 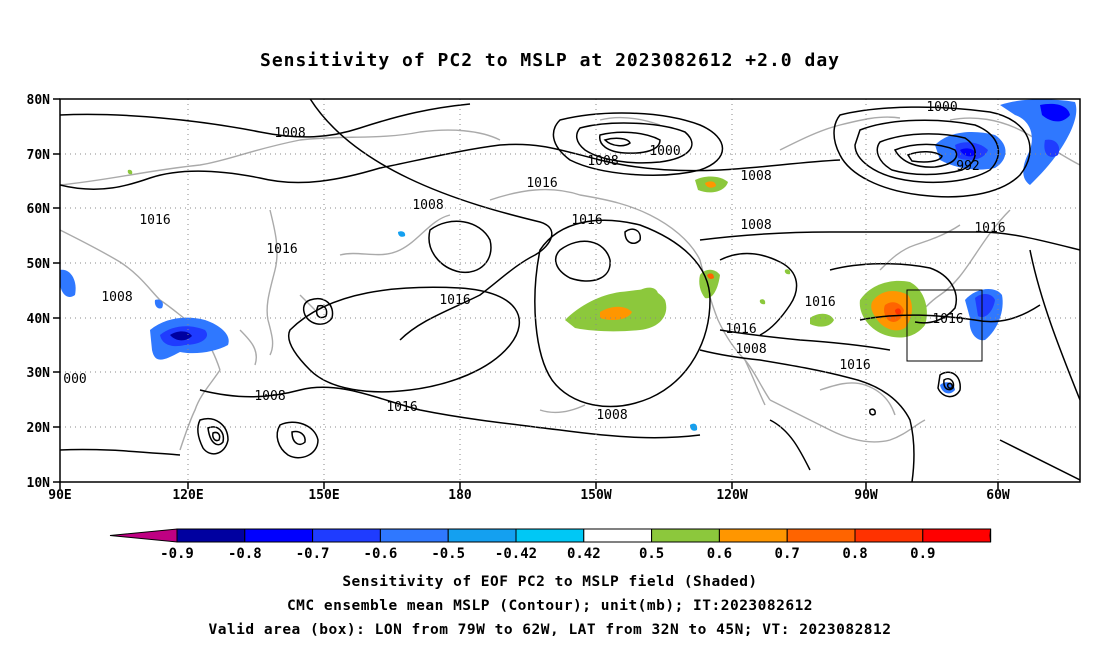 I want to click on colorbar-label: 0.9, so click(x=922, y=554).